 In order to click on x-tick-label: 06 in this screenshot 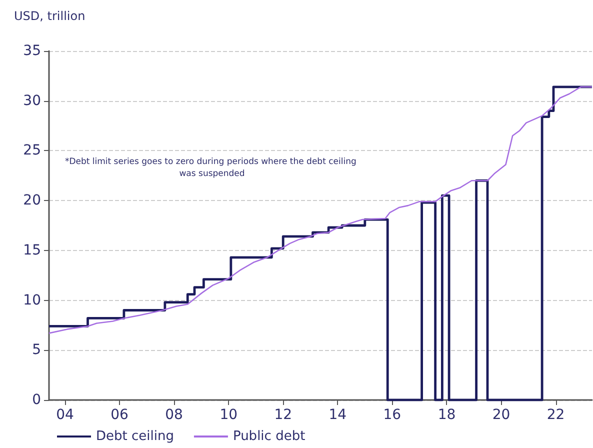, I will do `click(119, 415)`.